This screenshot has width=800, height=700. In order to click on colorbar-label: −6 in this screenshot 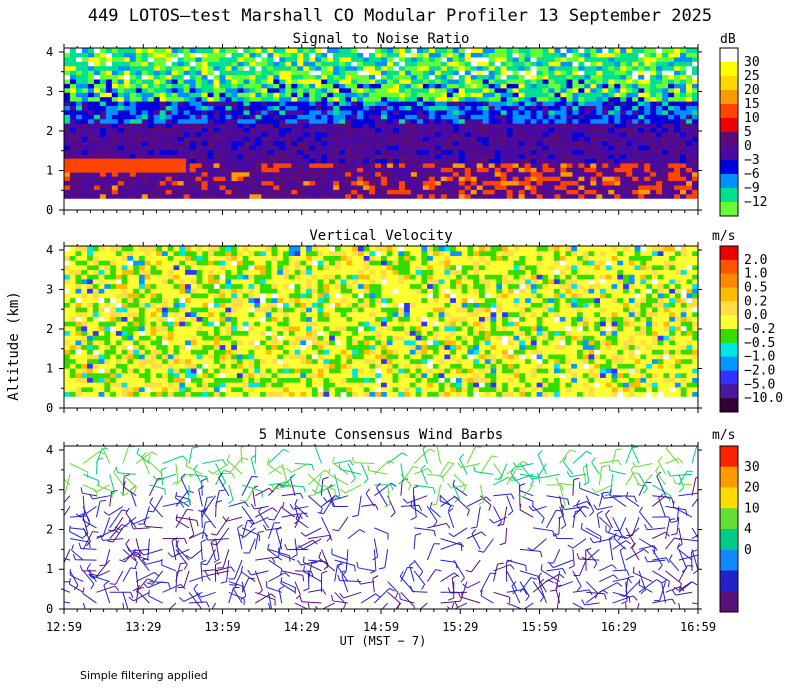, I will do `click(752, 174)`.